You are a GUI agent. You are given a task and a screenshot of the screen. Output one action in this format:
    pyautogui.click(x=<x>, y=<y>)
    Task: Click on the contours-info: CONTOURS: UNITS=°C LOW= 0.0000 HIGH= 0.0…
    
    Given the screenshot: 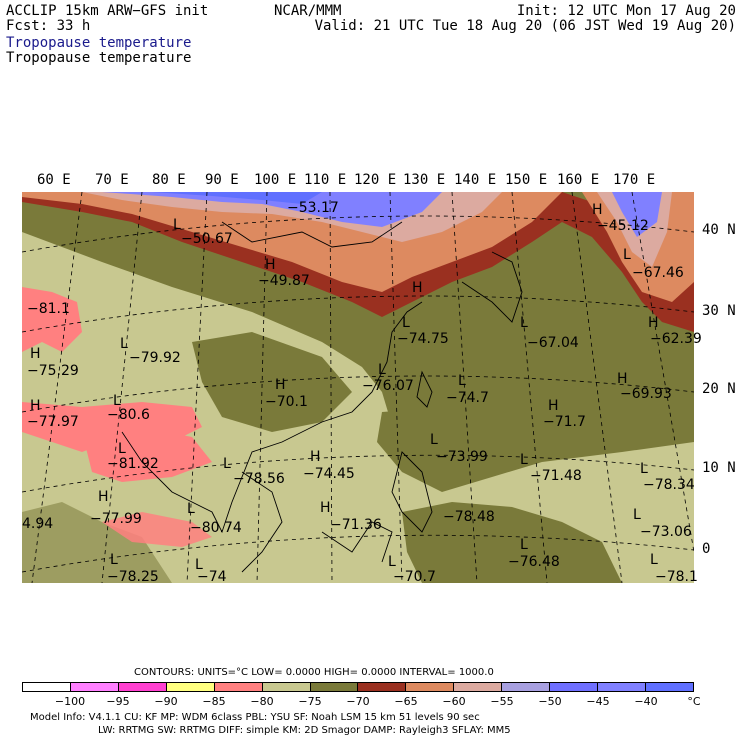 What is the action you would take?
    pyautogui.click(x=314, y=672)
    